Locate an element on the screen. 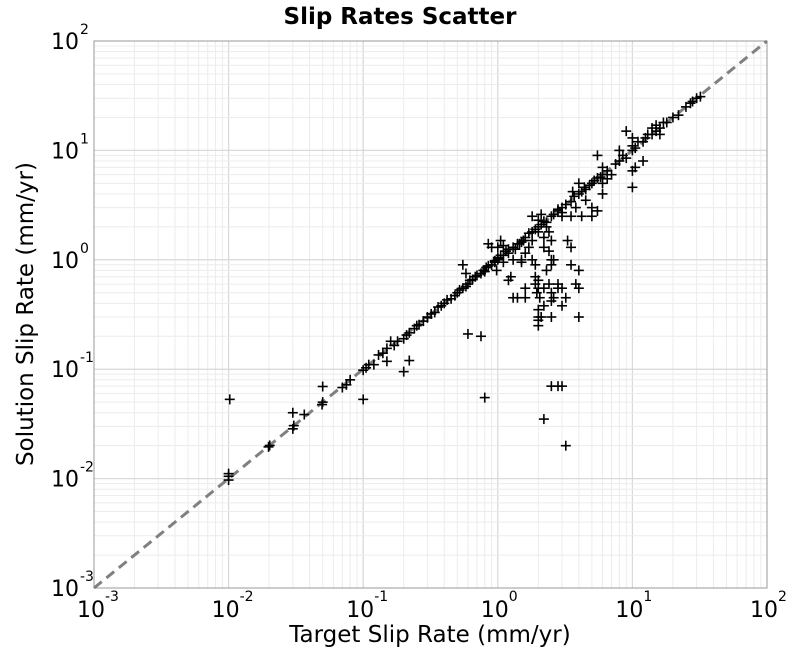  svg-text: -3 is located at coordinates (112, 597).